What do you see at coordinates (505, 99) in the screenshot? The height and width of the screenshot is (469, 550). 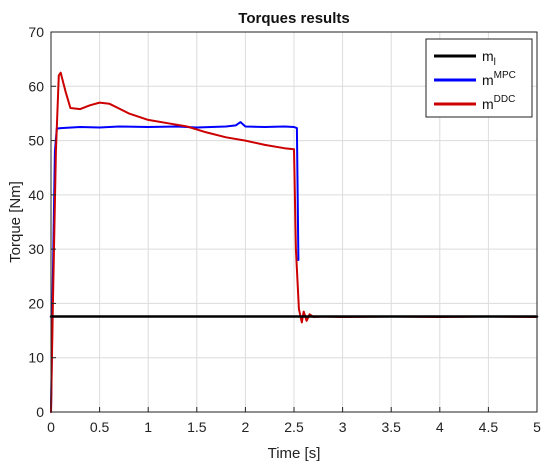 I see `legend-label-superscript: DDC` at bounding box center [505, 99].